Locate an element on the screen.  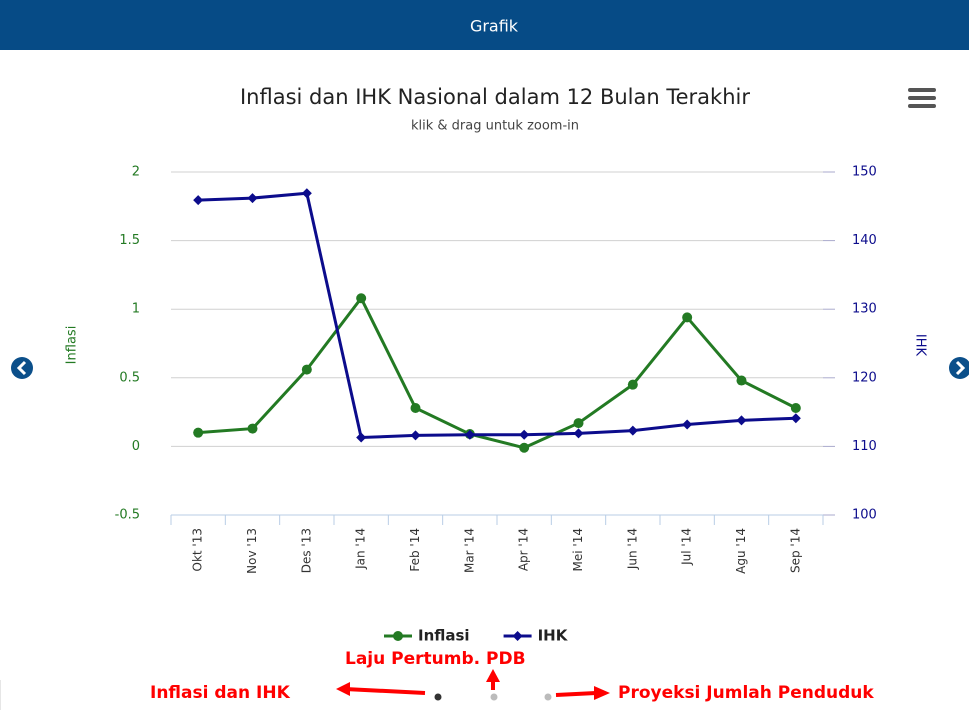
next-arrow is located at coordinates (960, 368).